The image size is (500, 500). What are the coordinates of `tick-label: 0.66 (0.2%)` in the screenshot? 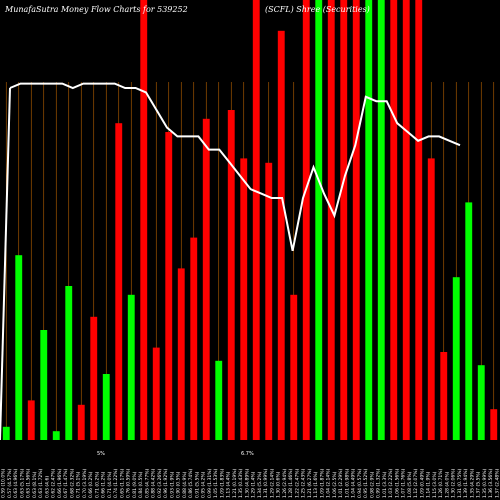 It's located at (91, 484).